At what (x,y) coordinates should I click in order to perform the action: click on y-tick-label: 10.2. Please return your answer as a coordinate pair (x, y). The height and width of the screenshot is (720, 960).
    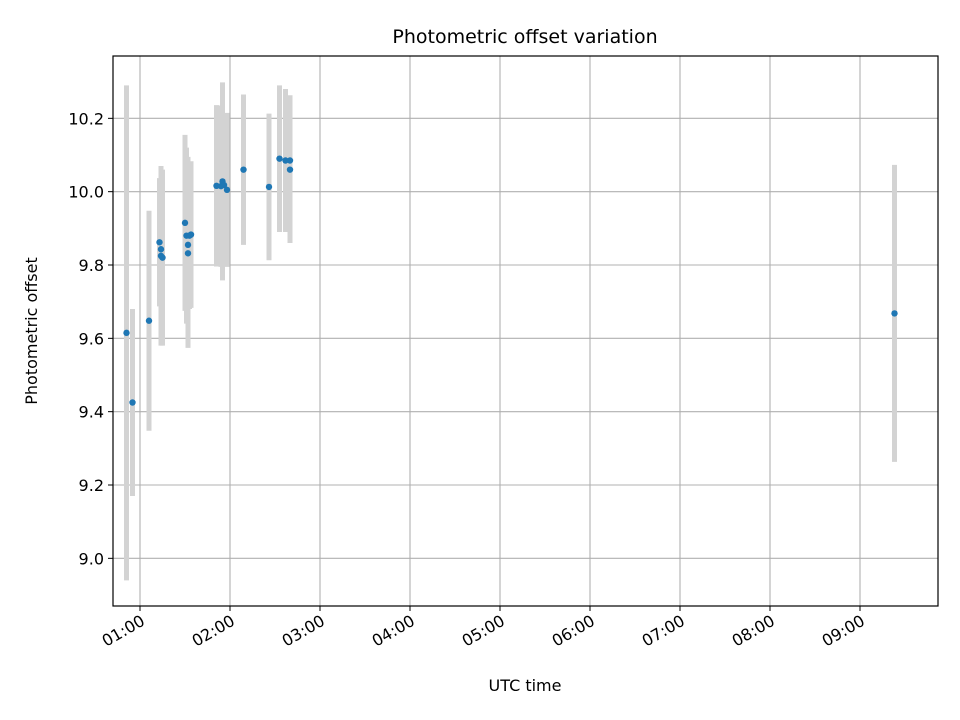
    Looking at the image, I should click on (86, 118).